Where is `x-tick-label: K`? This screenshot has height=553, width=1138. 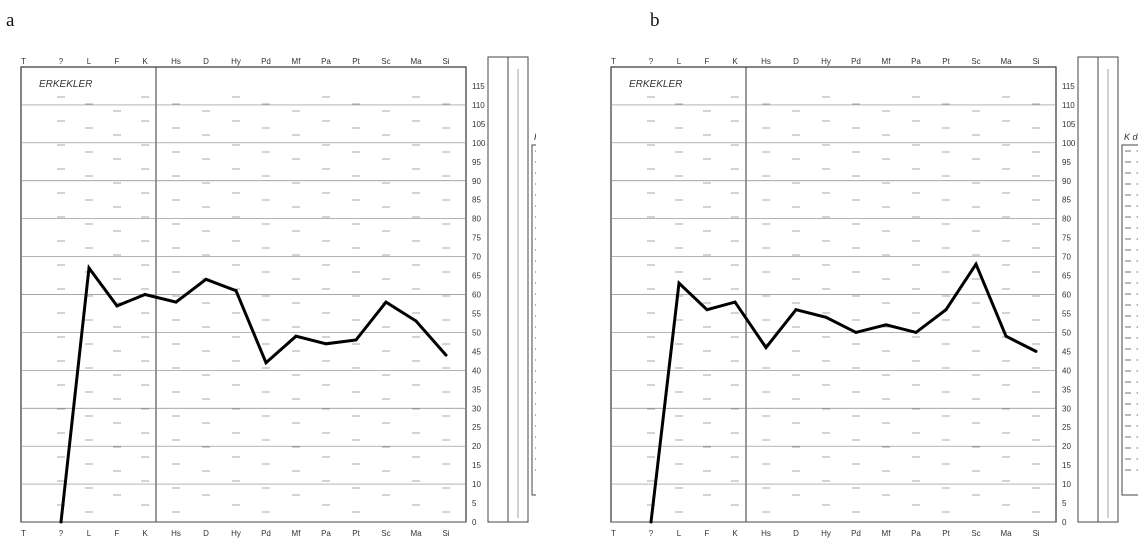
x-tick-label: K is located at coordinates (145, 533).